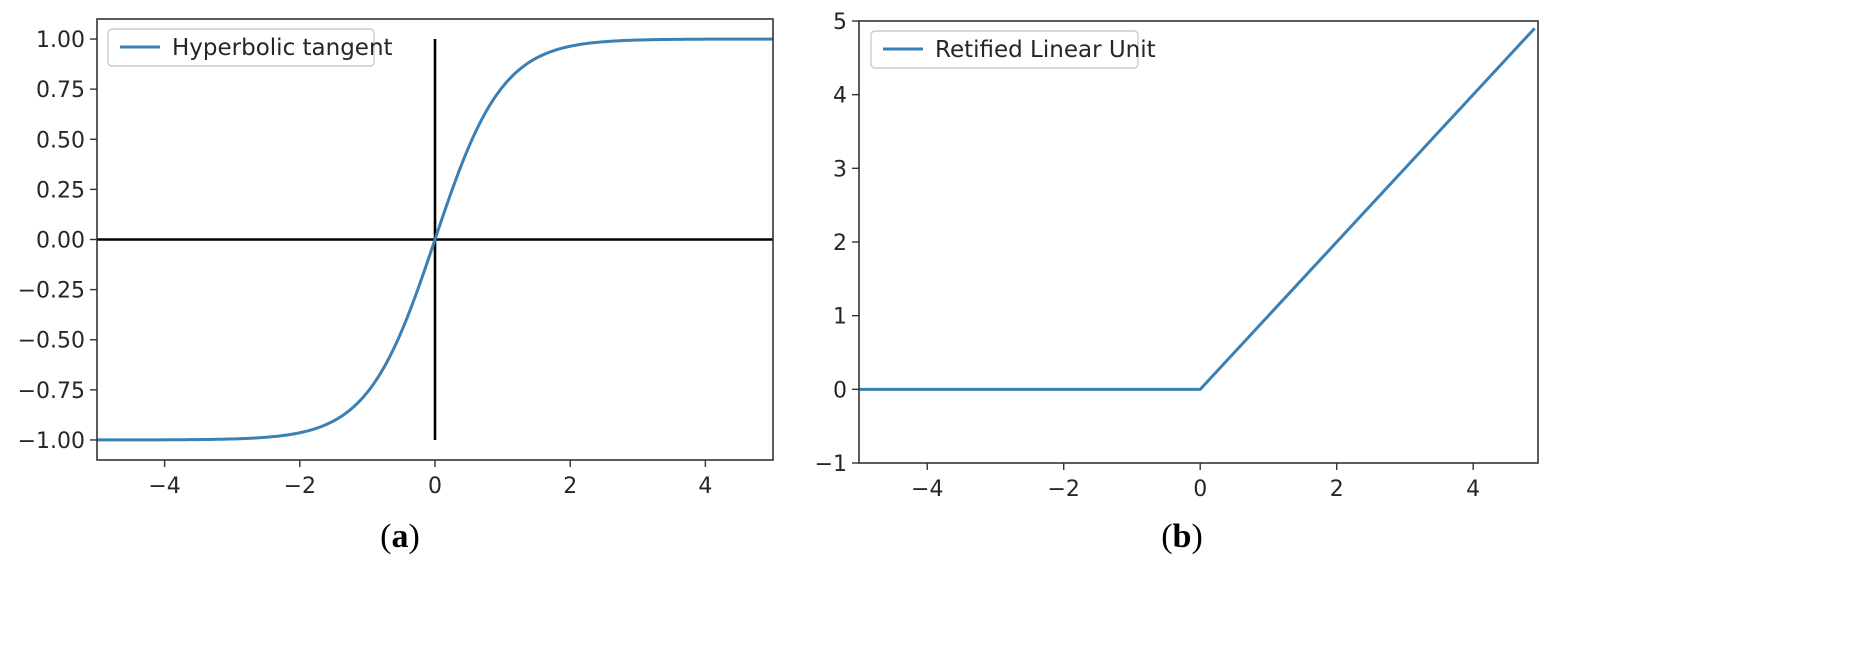  Describe the element at coordinates (1045, 50) in the screenshot. I see `legend-label: Retified Linear Unit` at that location.